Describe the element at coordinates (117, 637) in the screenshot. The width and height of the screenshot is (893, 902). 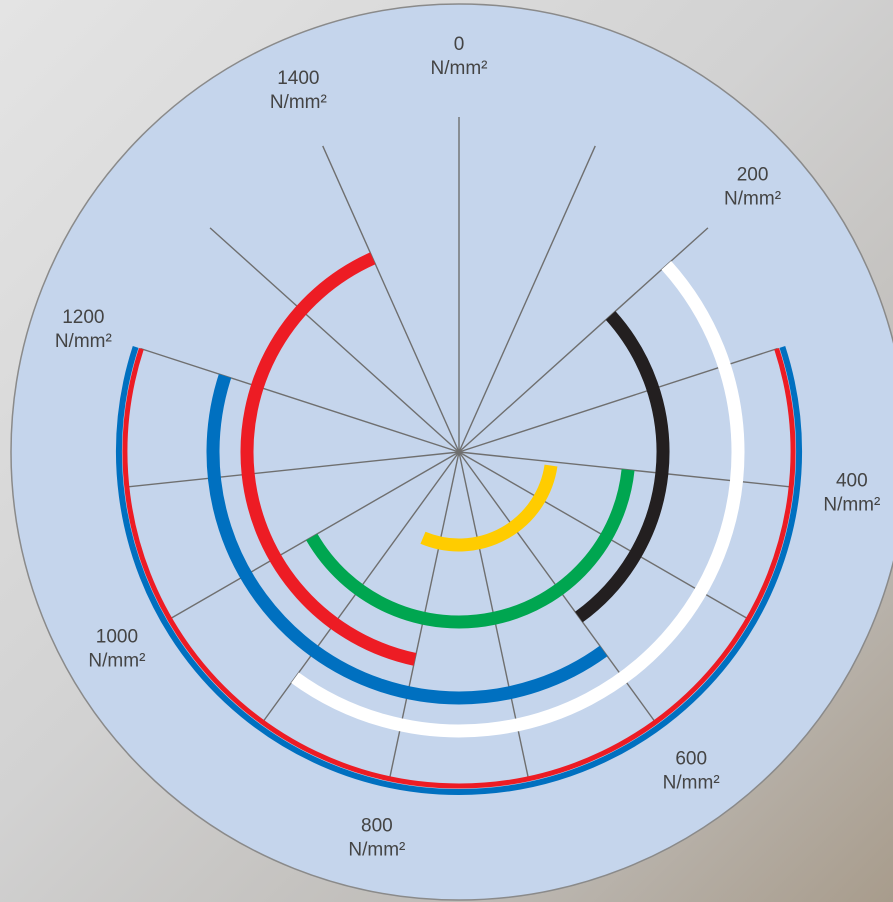
I see `tick-label: 1000` at that location.